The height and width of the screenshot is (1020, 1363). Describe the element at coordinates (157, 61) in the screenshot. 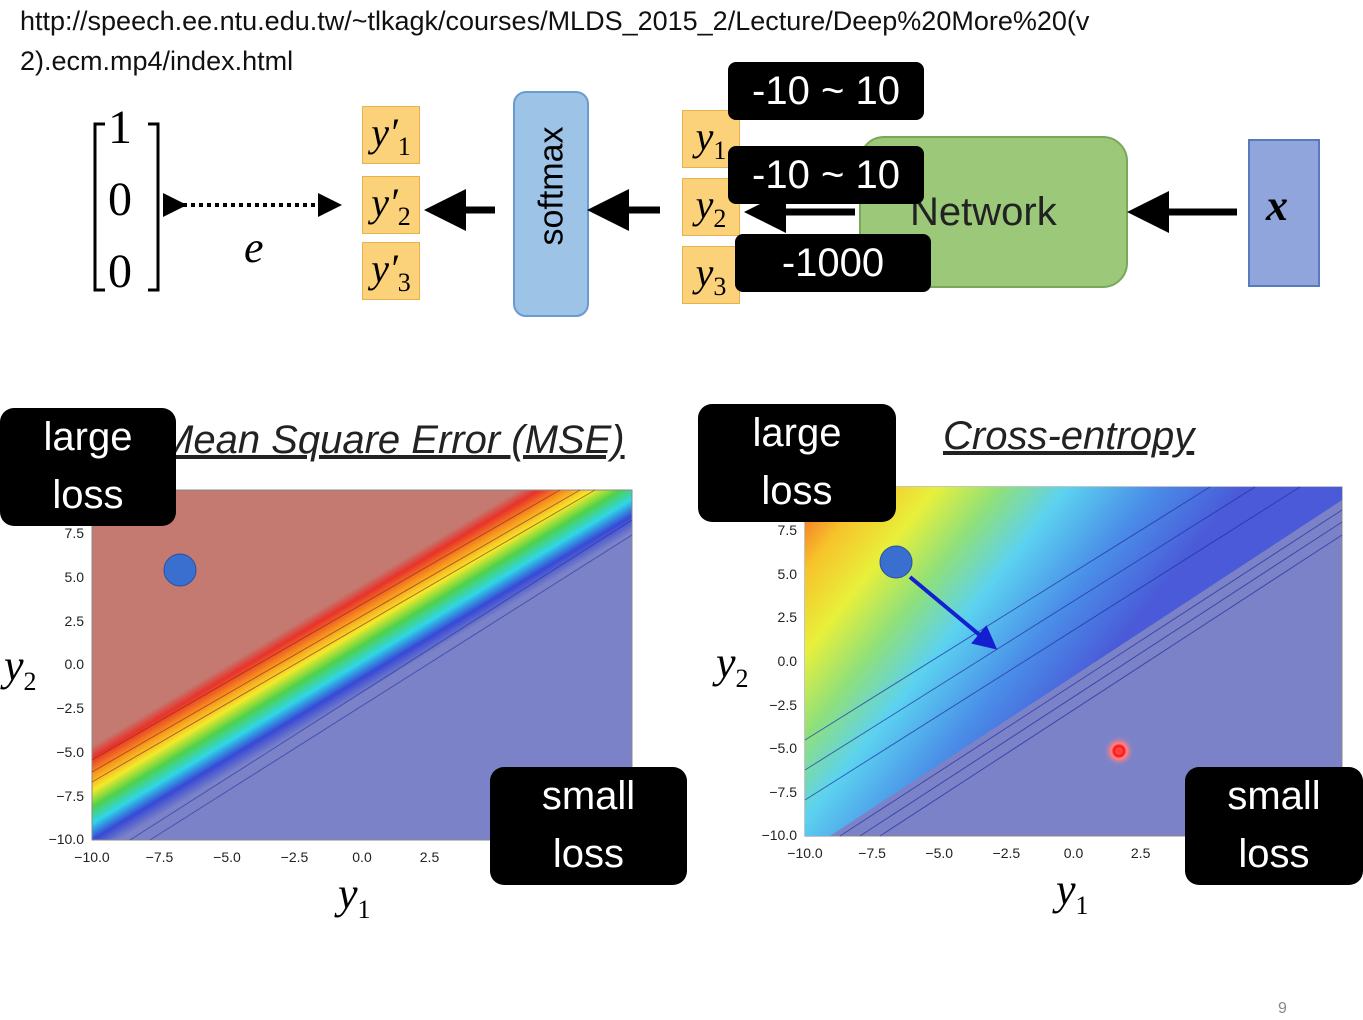

I see `url-line: 2).ecm.mp4/index.html` at that location.